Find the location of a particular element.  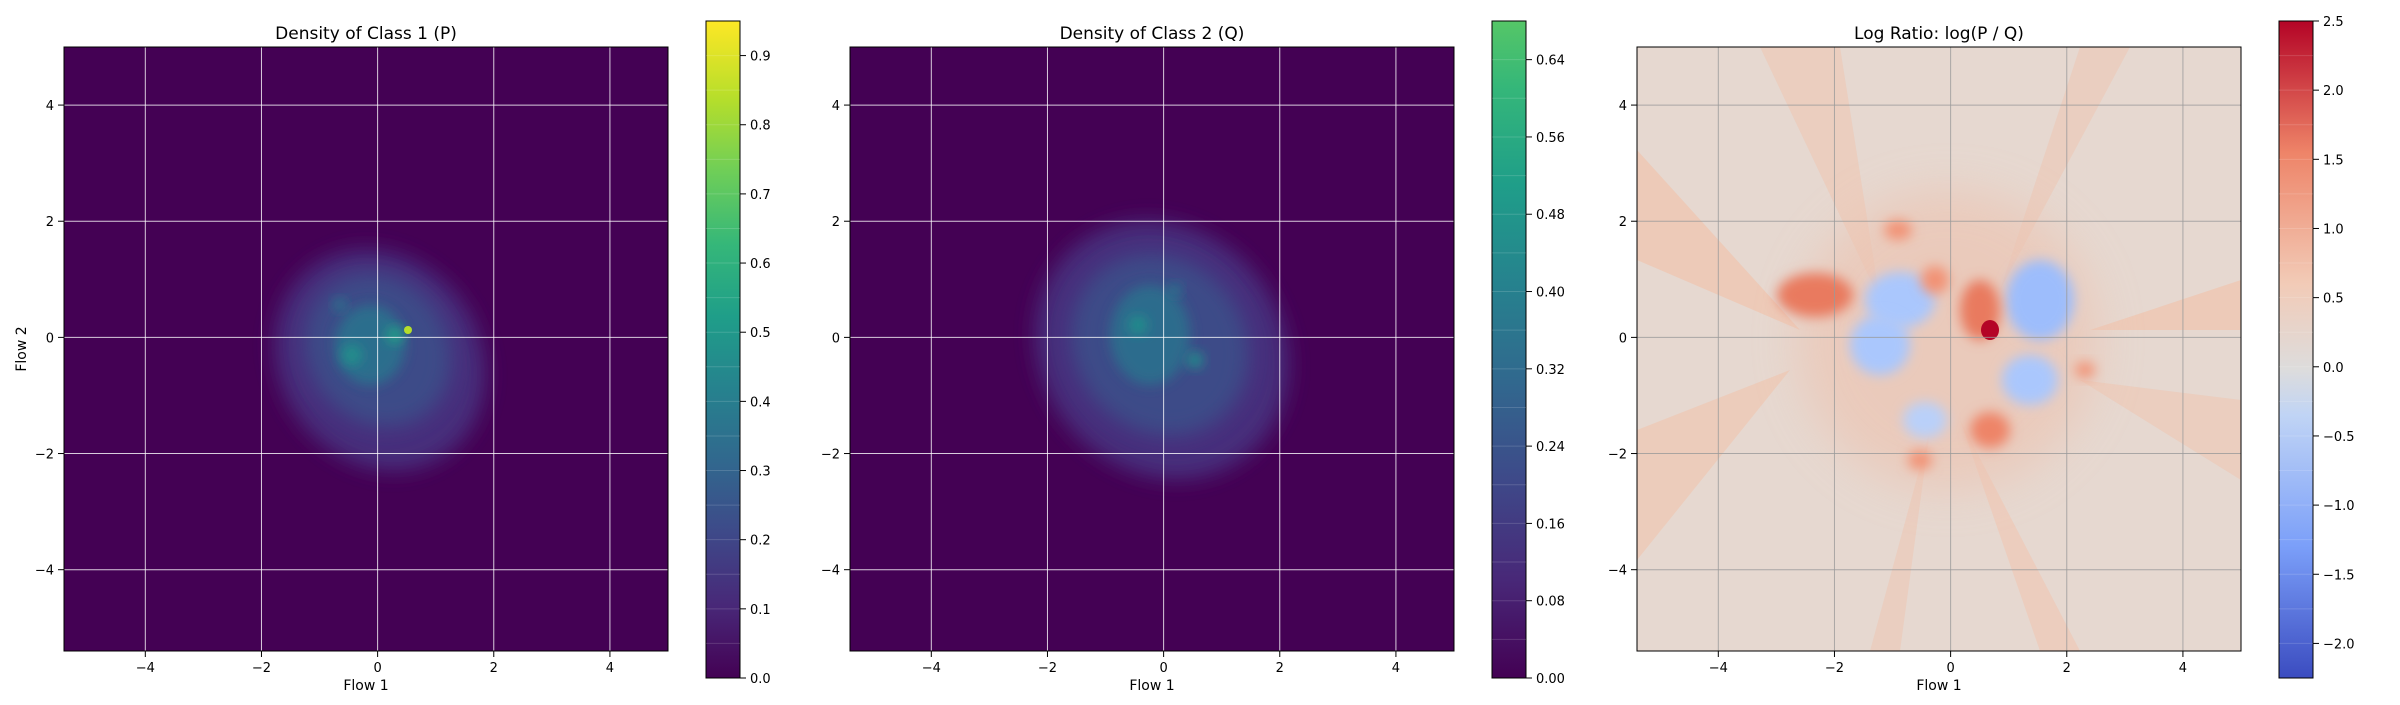

colorbar-tick-label: 2.0 is located at coordinates (2333, 91).